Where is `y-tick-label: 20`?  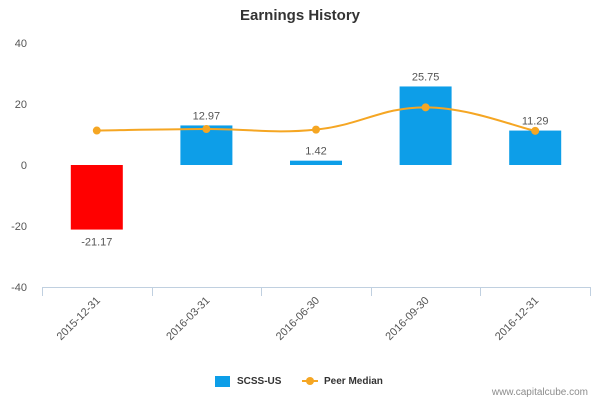
y-tick-label: 20 is located at coordinates (21, 105).